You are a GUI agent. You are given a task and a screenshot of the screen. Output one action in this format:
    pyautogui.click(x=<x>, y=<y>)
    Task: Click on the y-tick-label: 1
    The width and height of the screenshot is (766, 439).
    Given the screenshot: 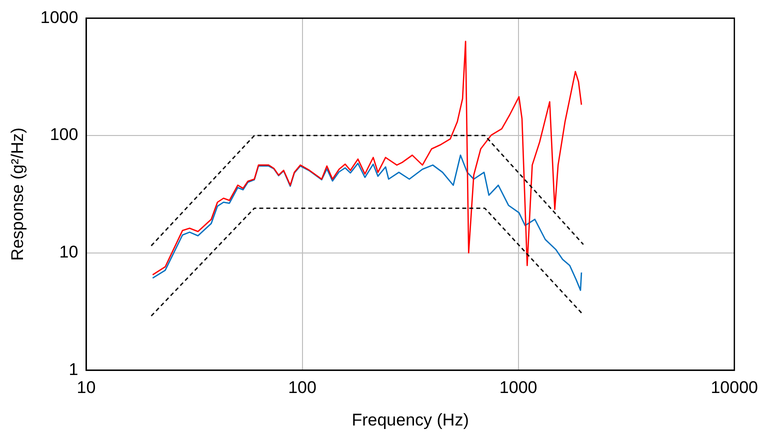 What is the action you would take?
    pyautogui.click(x=73, y=369)
    